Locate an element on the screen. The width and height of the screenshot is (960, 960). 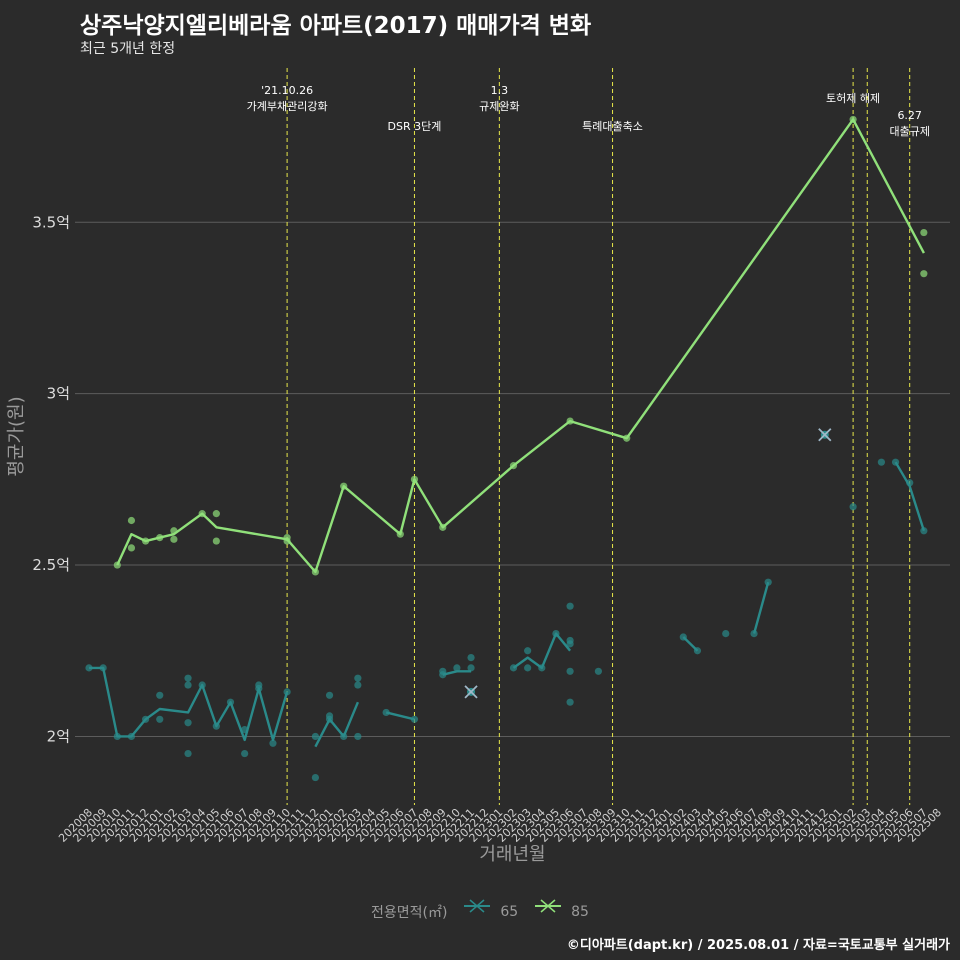
event-label: '21.10.26 is located at coordinates (287, 90).